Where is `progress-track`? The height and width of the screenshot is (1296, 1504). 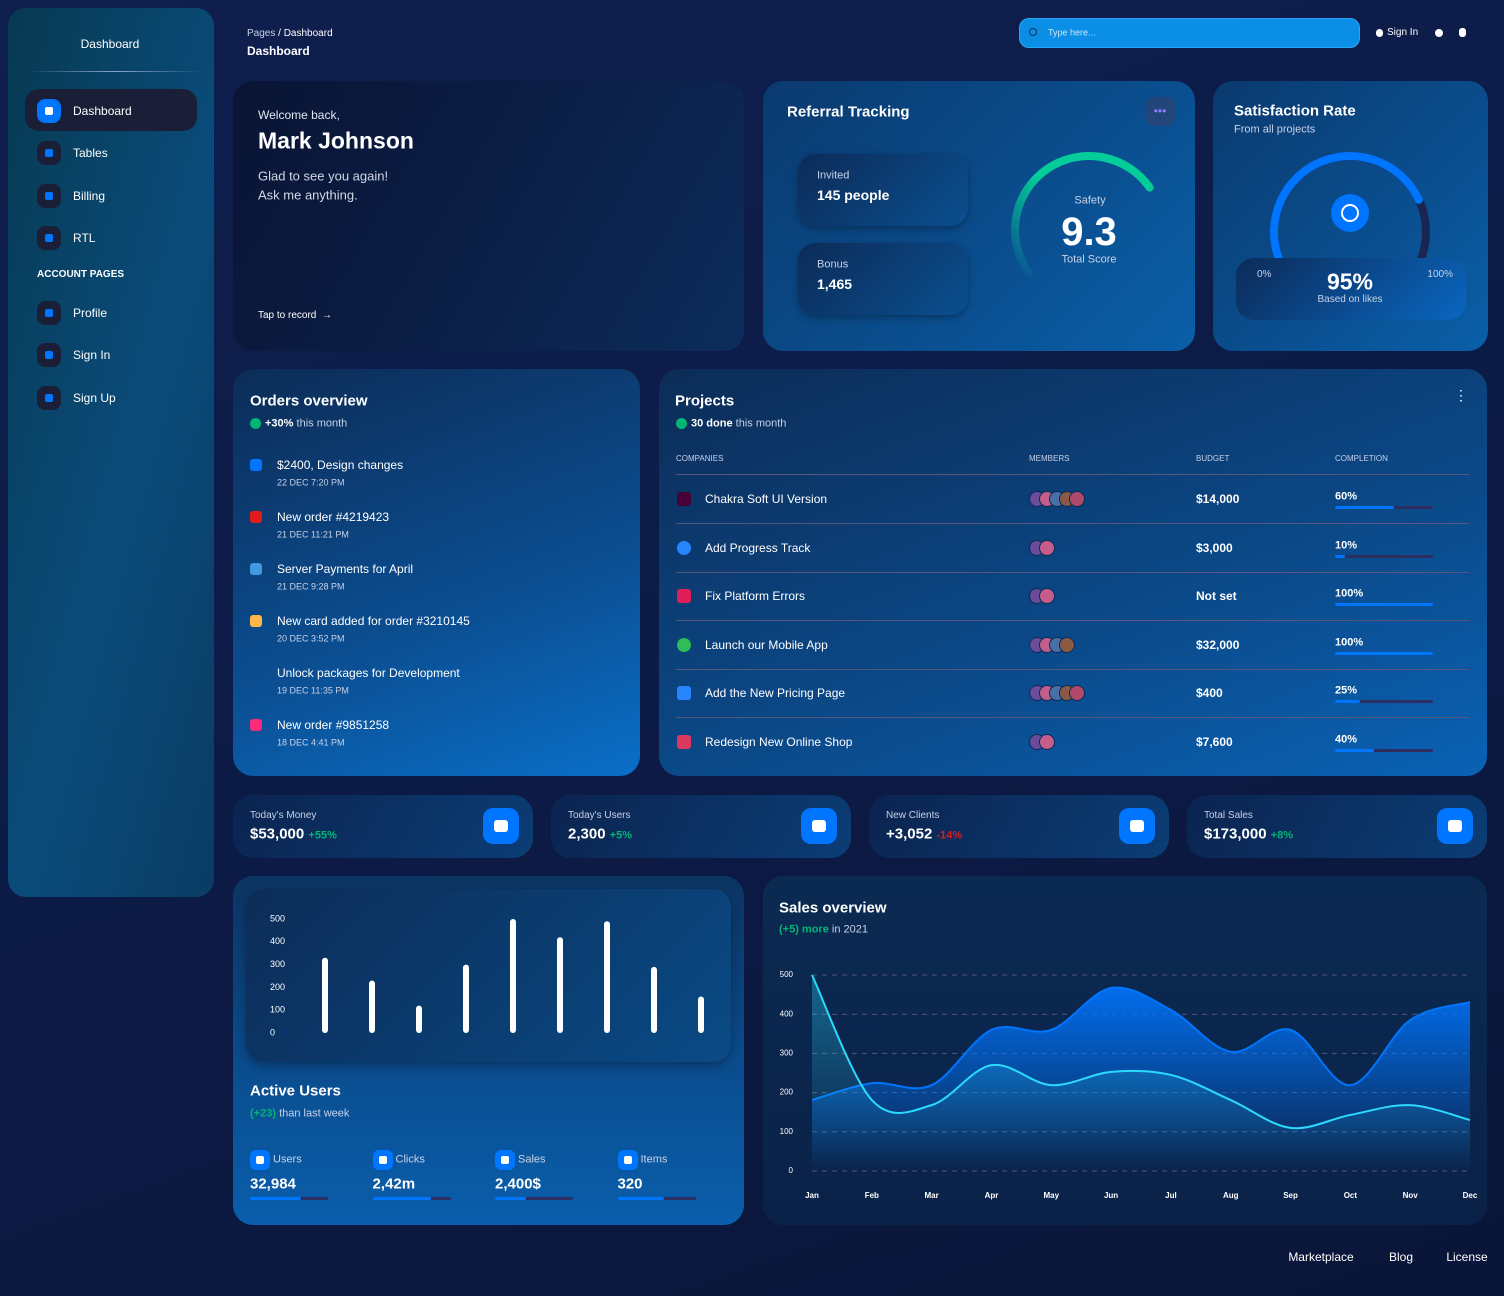 progress-track is located at coordinates (1384, 556).